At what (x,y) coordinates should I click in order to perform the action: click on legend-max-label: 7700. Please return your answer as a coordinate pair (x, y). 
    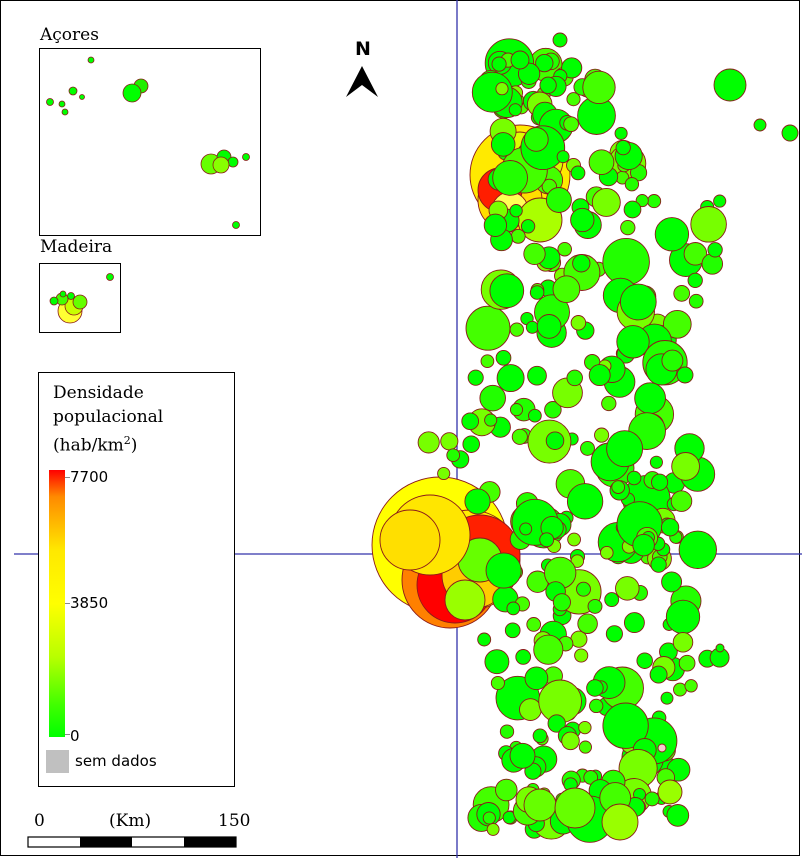
    Looking at the image, I should click on (89, 477).